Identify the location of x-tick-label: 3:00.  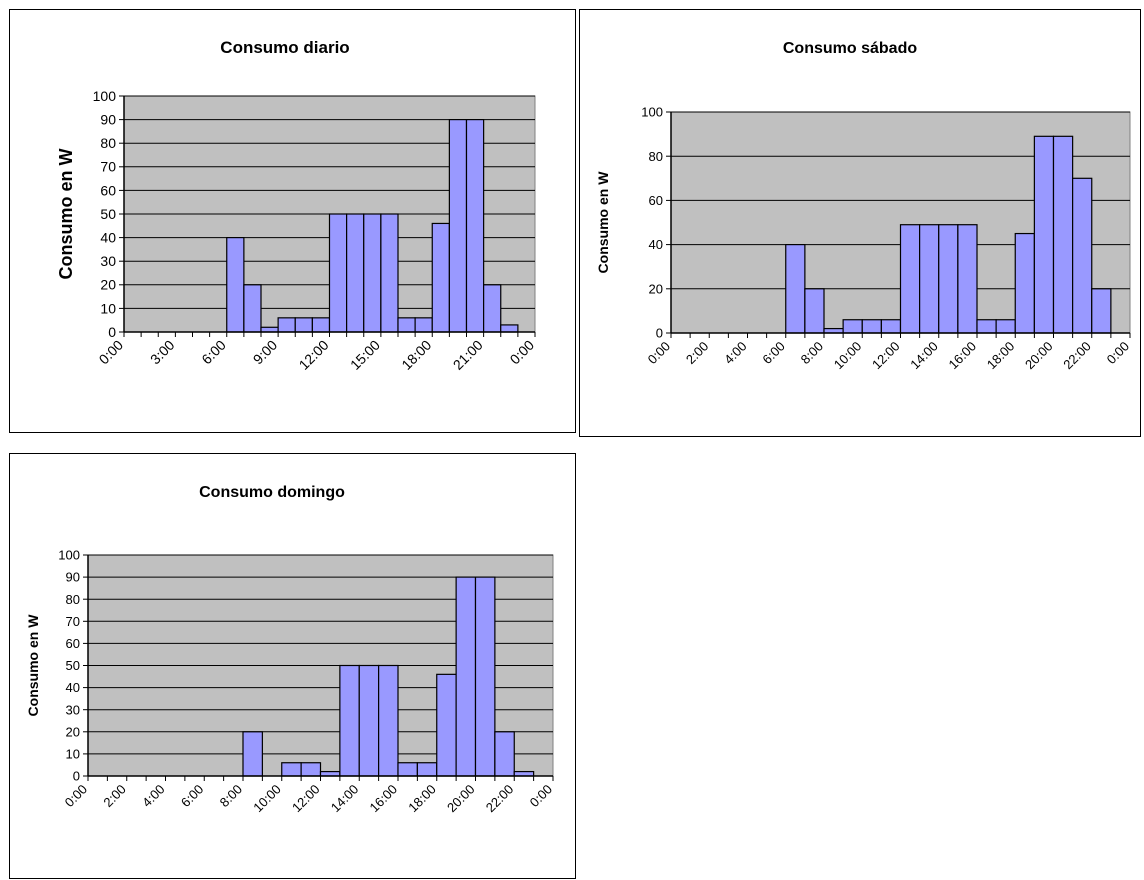
(162, 352).